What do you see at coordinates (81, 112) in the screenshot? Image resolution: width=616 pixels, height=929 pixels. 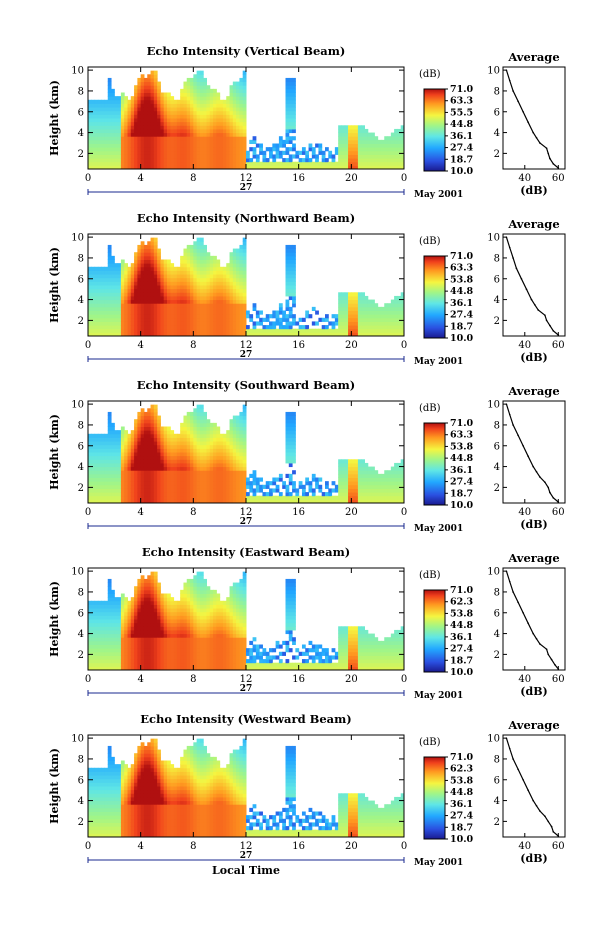 I see `y-tick-label: 6` at bounding box center [81, 112].